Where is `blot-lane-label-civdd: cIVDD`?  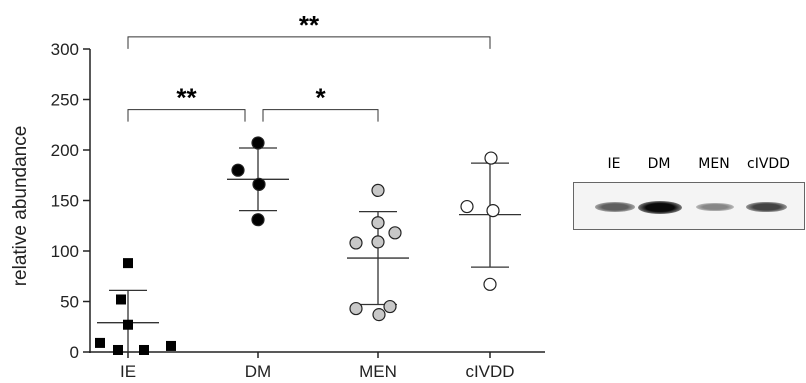 blot-lane-label-civdd: cIVDD is located at coordinates (768, 164).